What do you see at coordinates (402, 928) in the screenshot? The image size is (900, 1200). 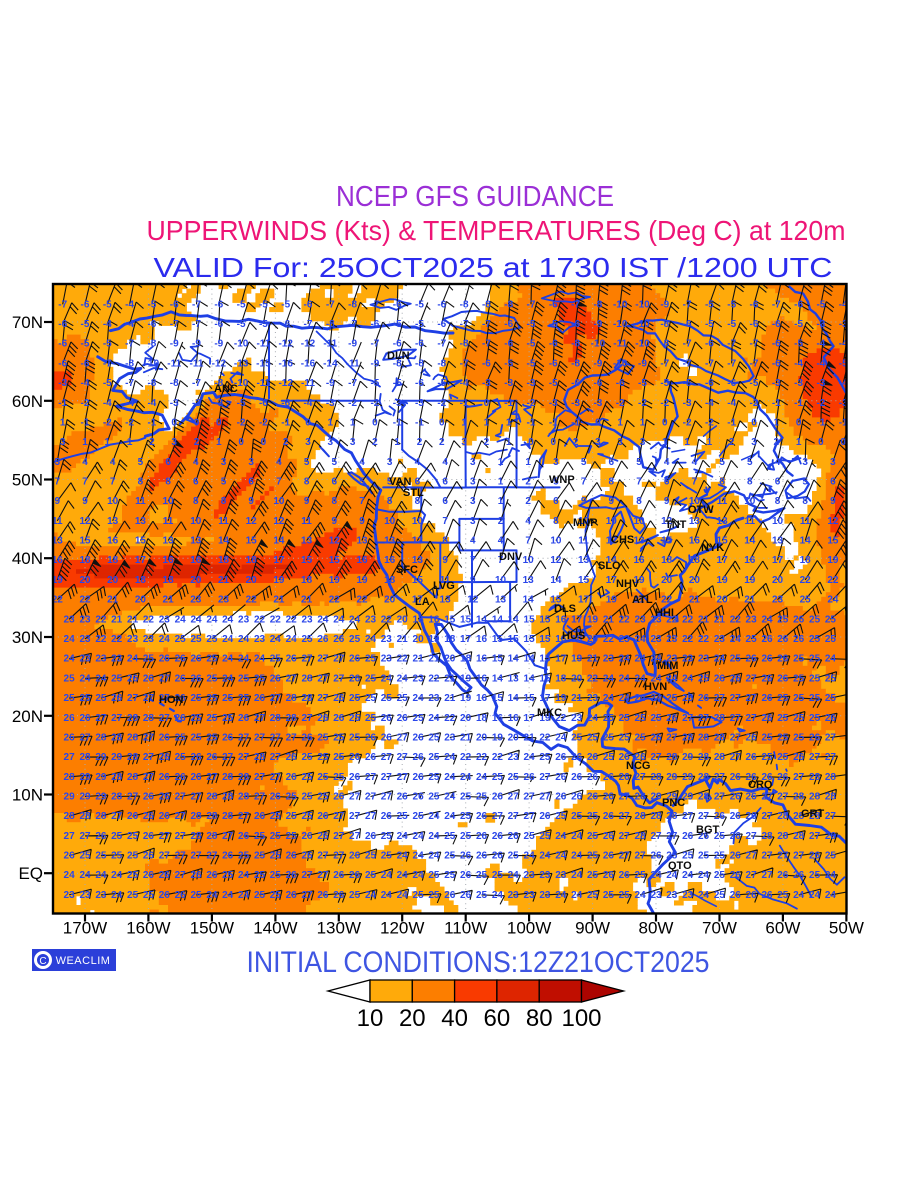 I see `svg-text: 120W` at bounding box center [402, 928].